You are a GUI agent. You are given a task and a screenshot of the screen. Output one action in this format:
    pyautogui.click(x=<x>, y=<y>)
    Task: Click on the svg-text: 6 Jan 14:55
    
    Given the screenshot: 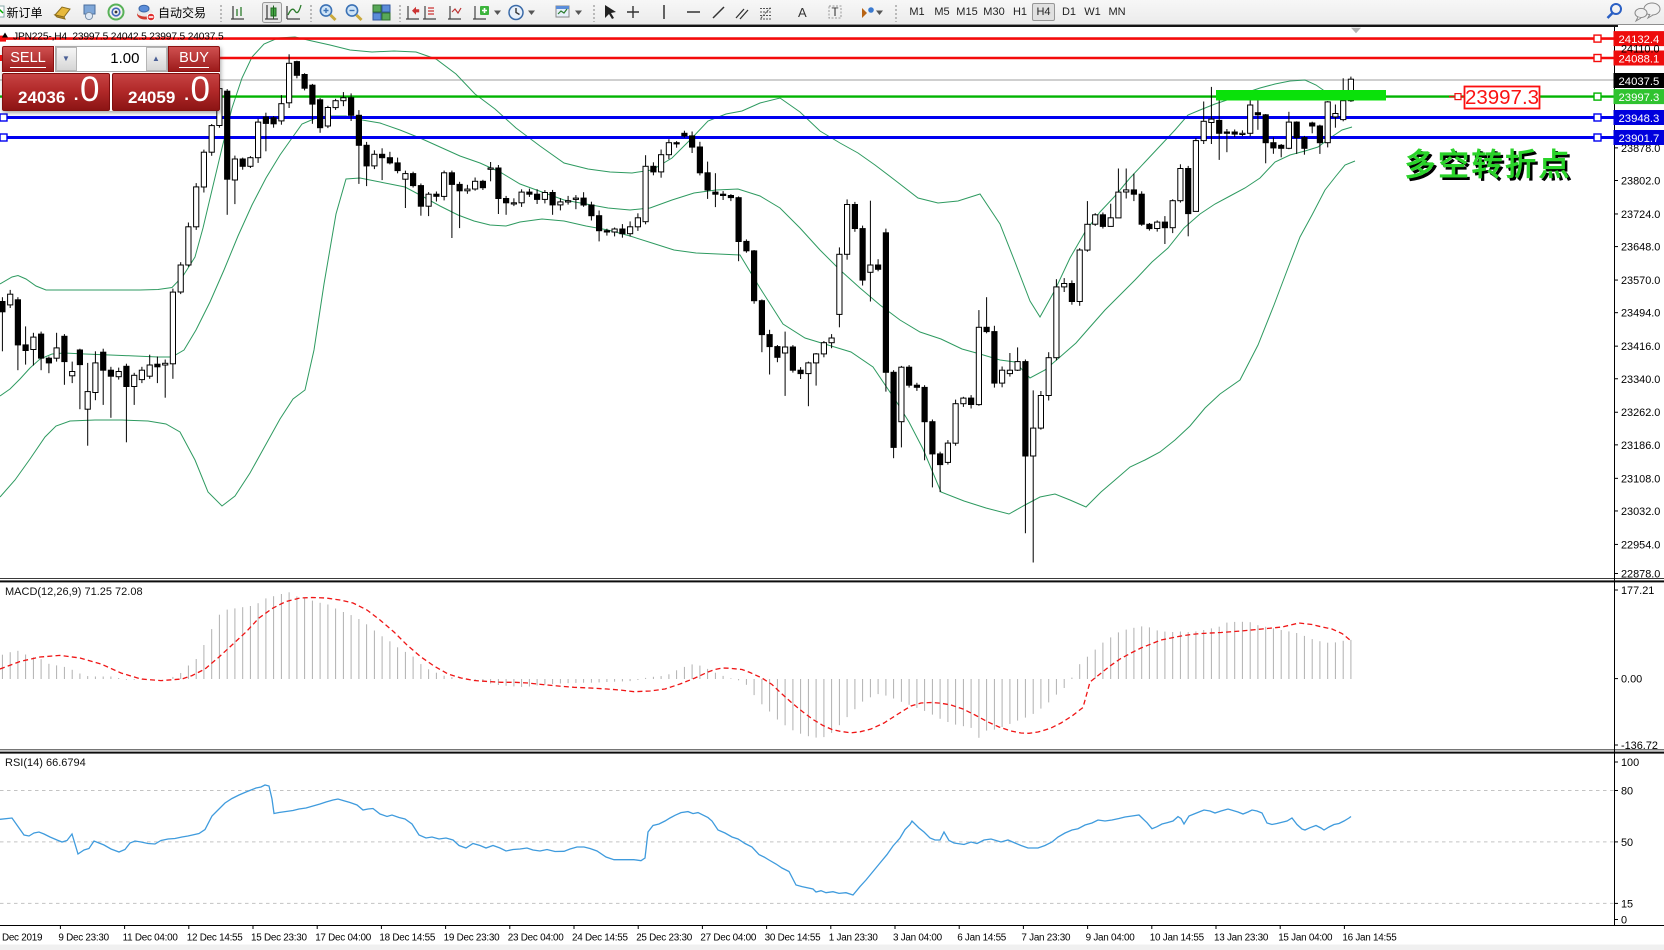 What is the action you would take?
    pyautogui.click(x=982, y=938)
    